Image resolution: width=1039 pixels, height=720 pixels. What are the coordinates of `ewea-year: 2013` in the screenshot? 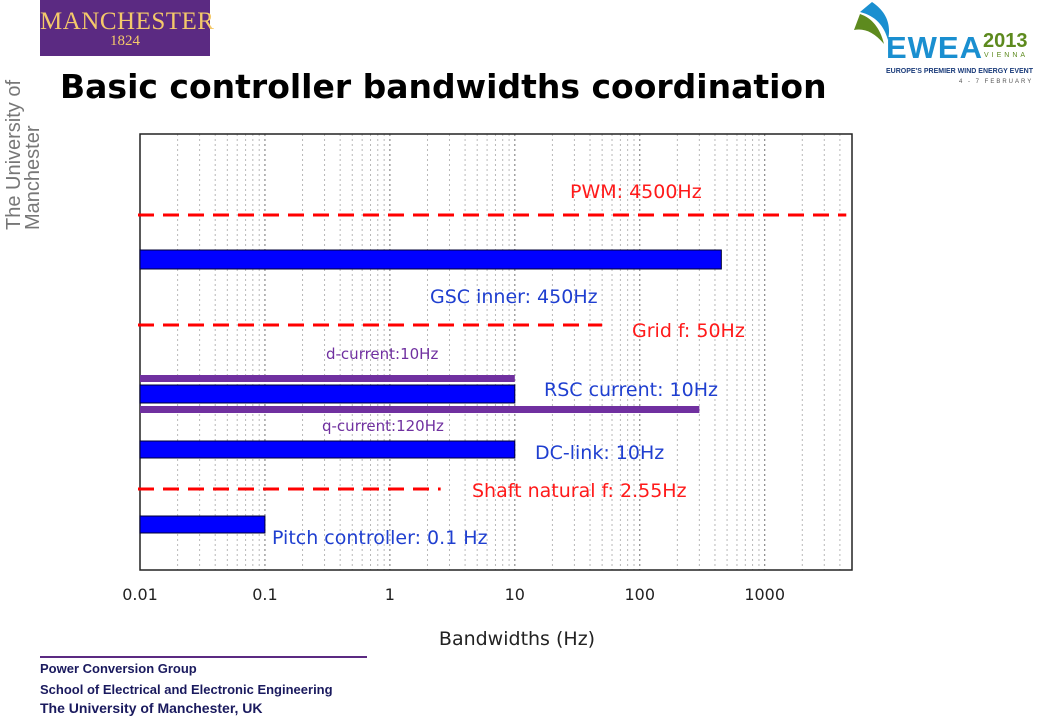 It's located at (1005, 41).